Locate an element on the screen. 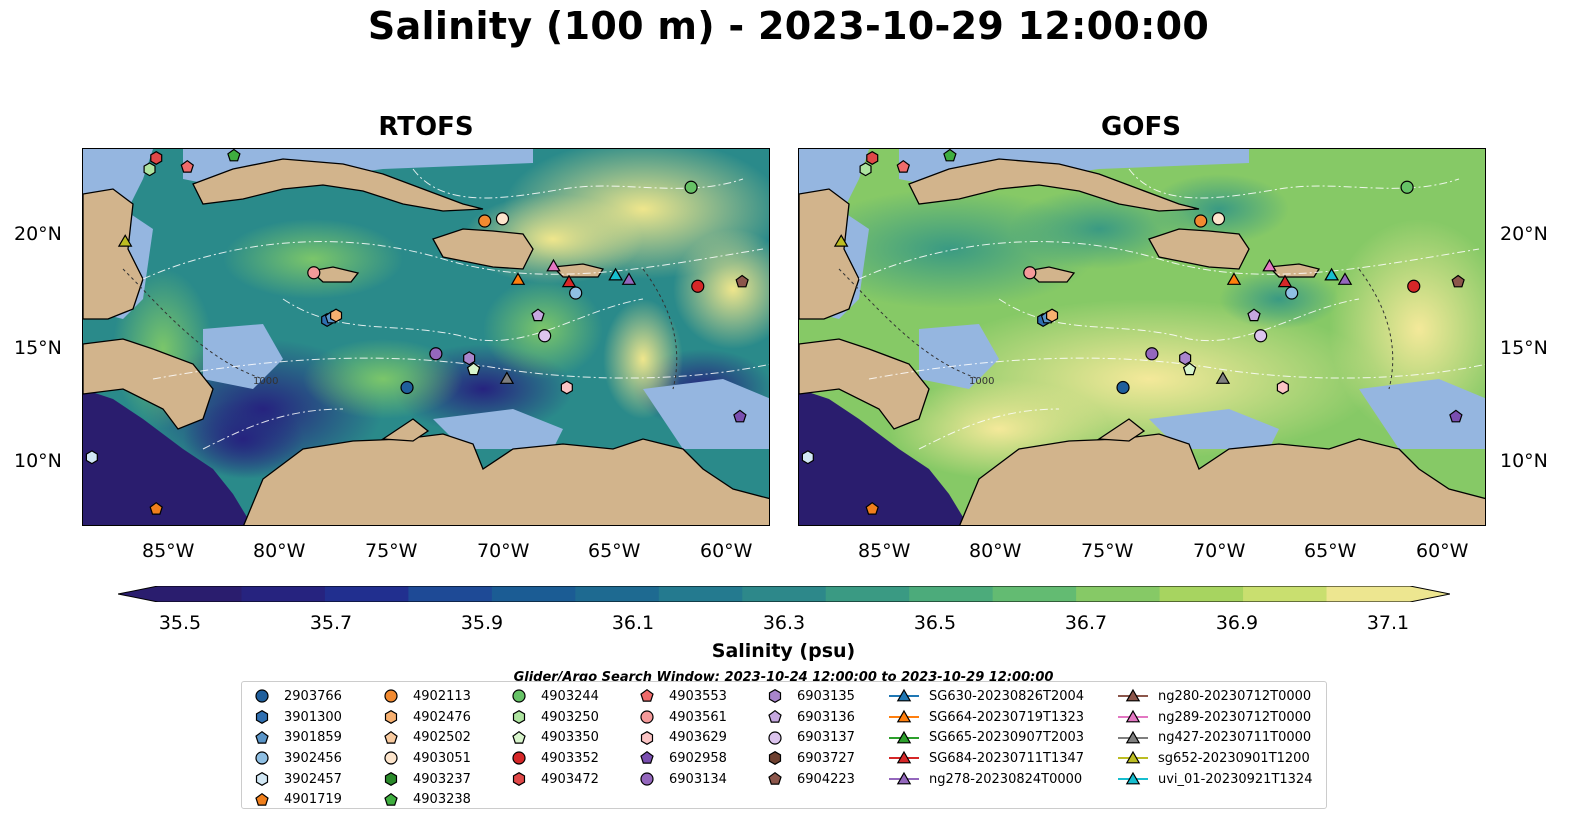  lon-tick: 80°W is located at coordinates (279, 551).